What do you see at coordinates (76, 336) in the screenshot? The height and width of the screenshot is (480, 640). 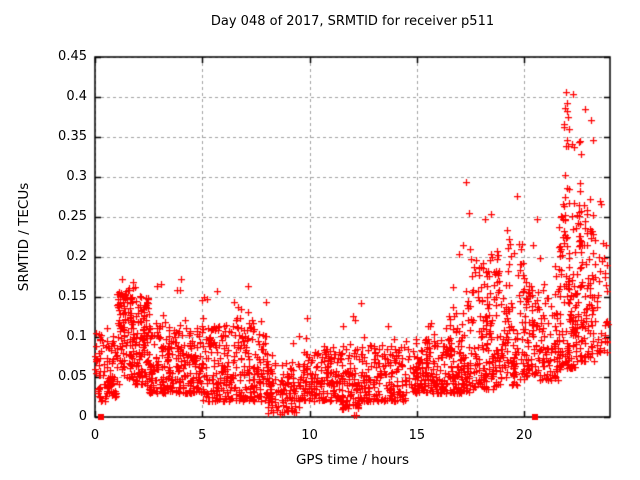 I see `y-tick-label: 0.1` at bounding box center [76, 336].